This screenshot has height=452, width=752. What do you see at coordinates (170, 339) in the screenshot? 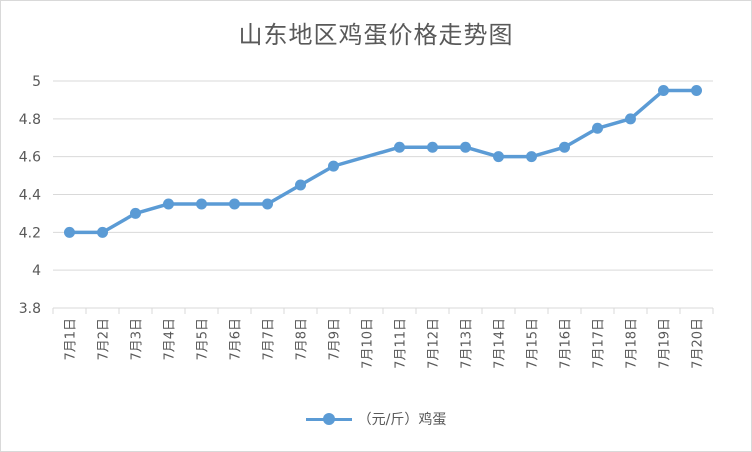
I see `x-tick-label: 7月4日` at bounding box center [170, 339].